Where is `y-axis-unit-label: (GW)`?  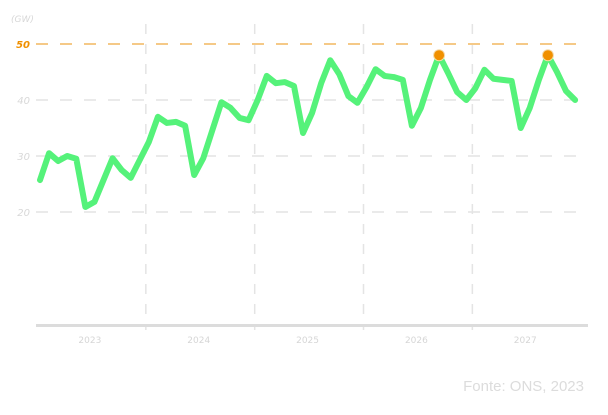 y-axis-unit-label: (GW) is located at coordinates (22, 20).